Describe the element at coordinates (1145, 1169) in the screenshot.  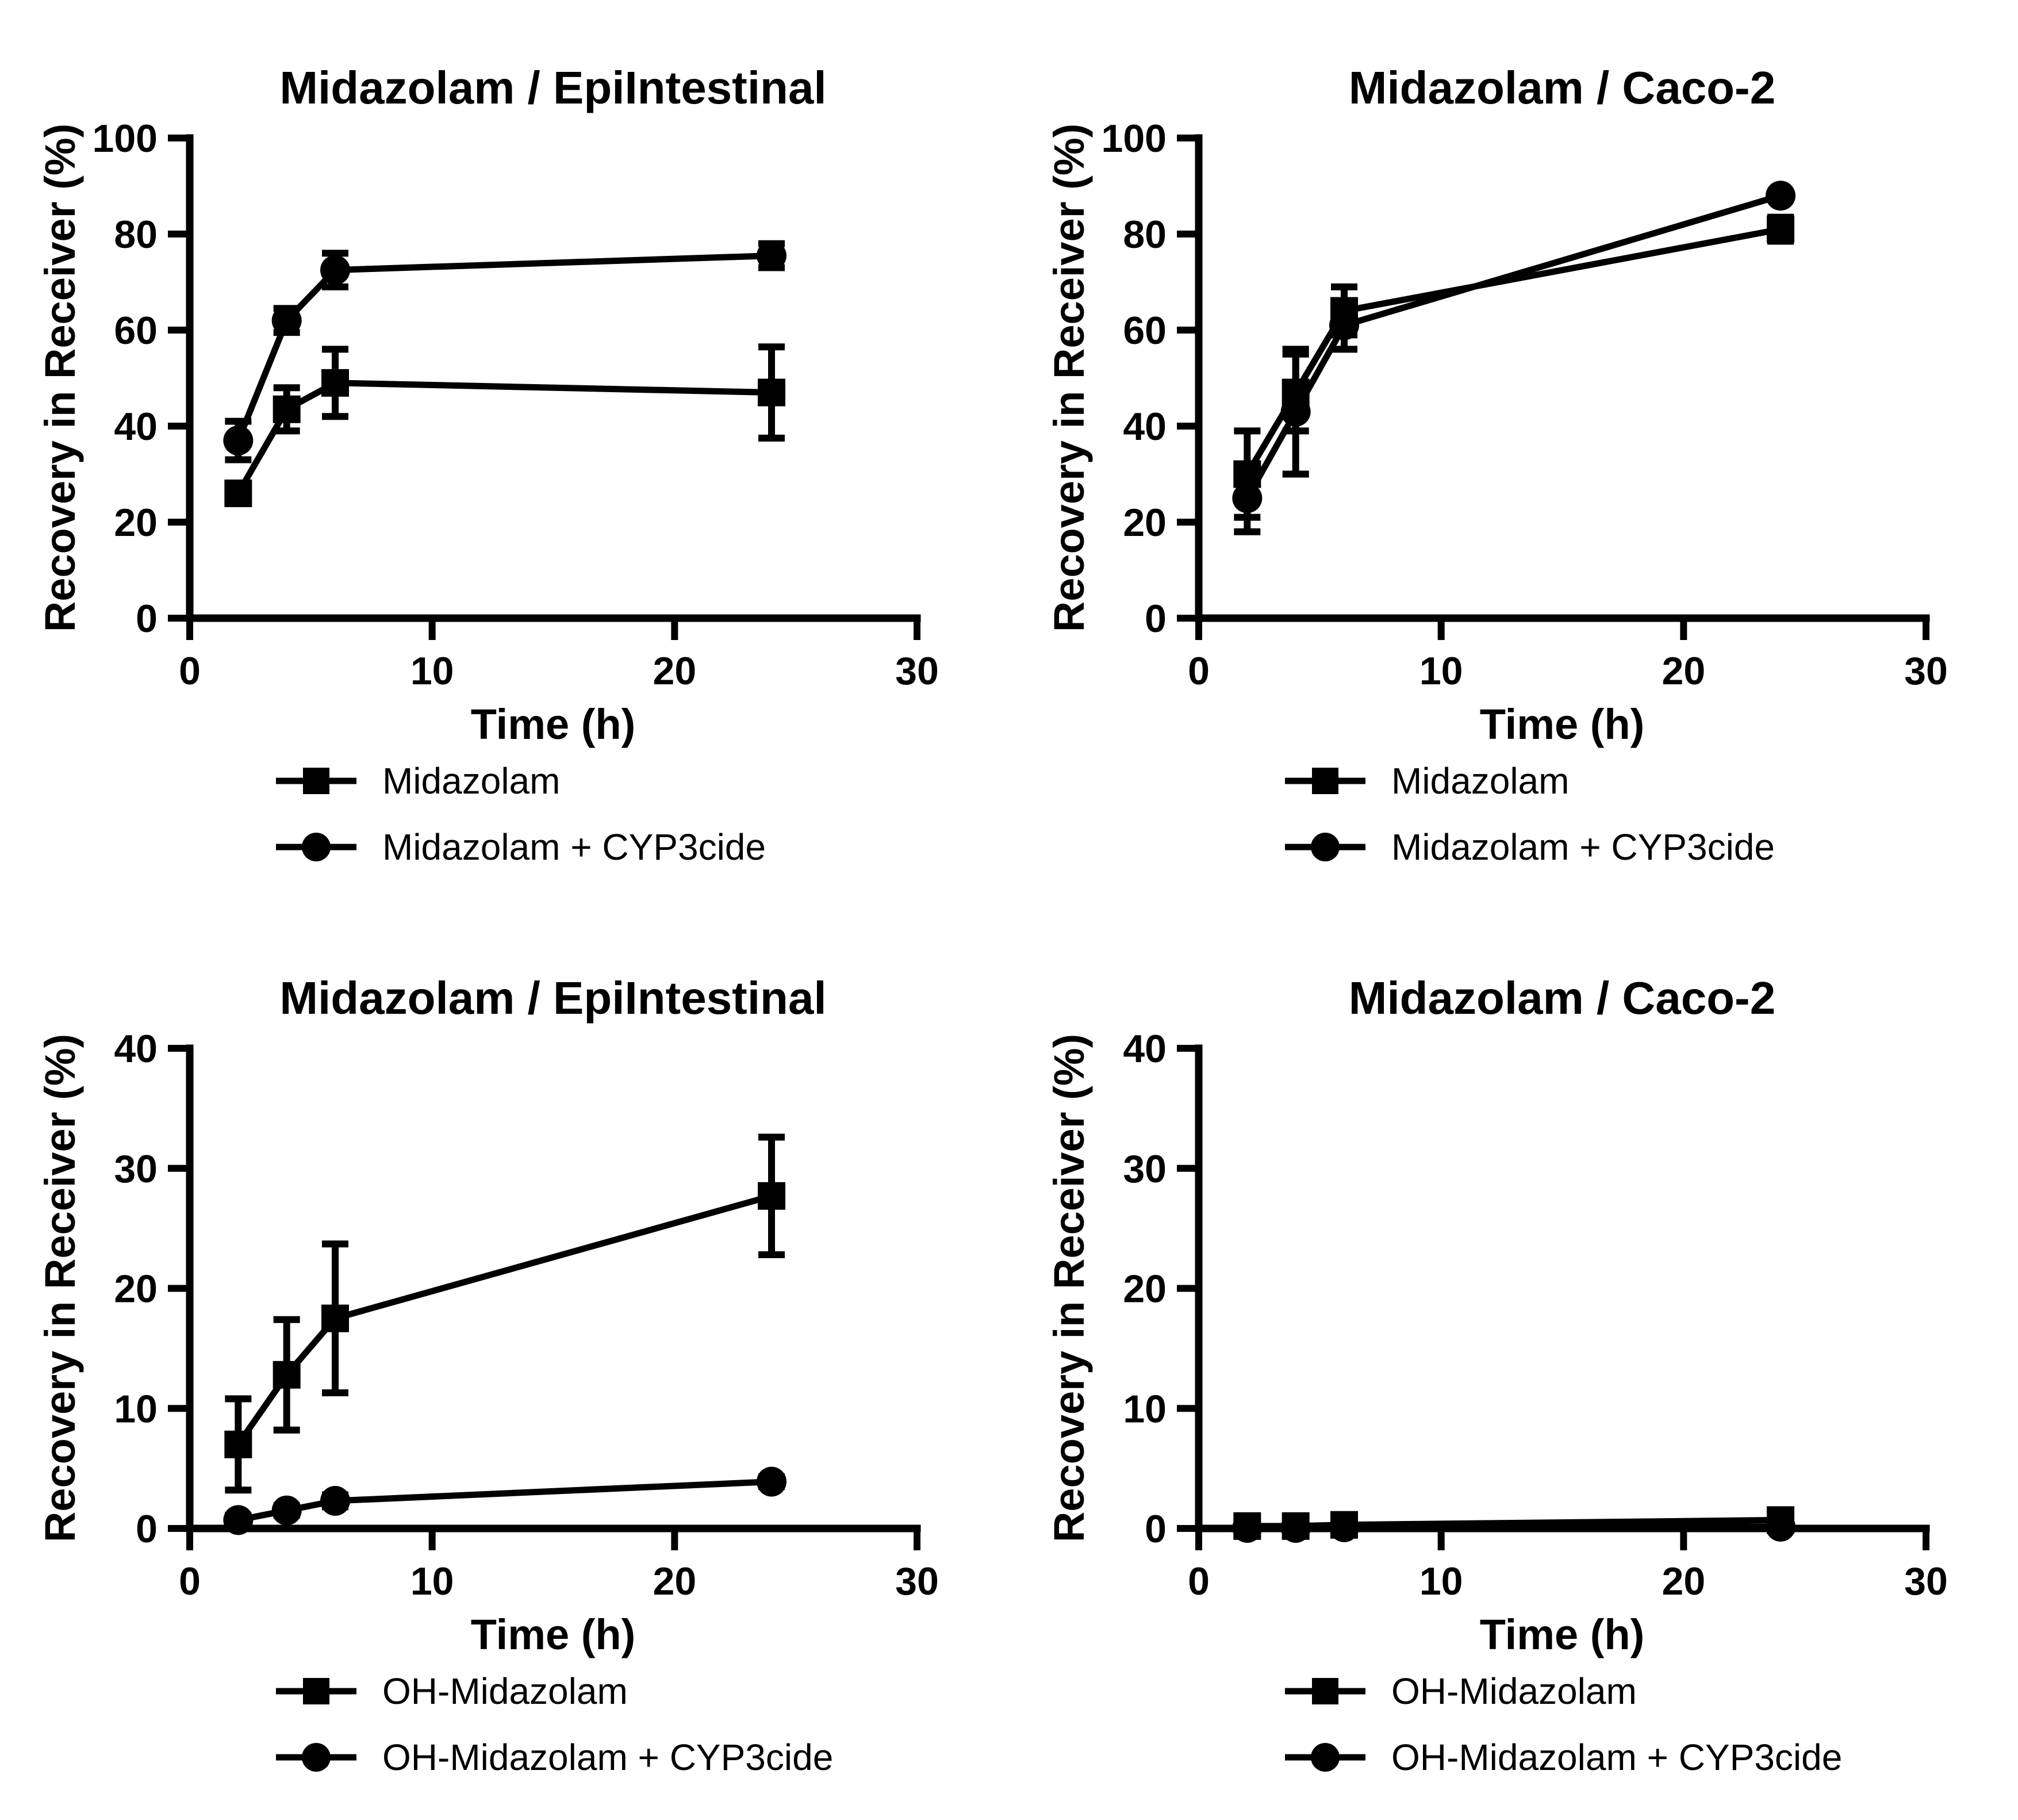
I see `y-tick-label: 30` at that location.